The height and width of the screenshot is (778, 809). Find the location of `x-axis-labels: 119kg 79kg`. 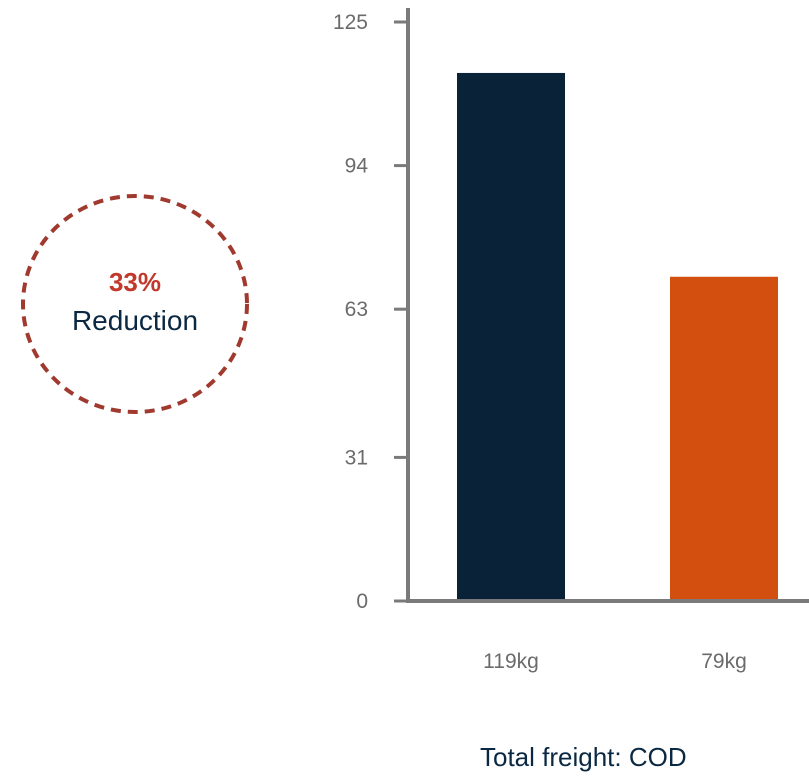

x-axis-labels: 119kg 79kg is located at coordinates (615, 661).